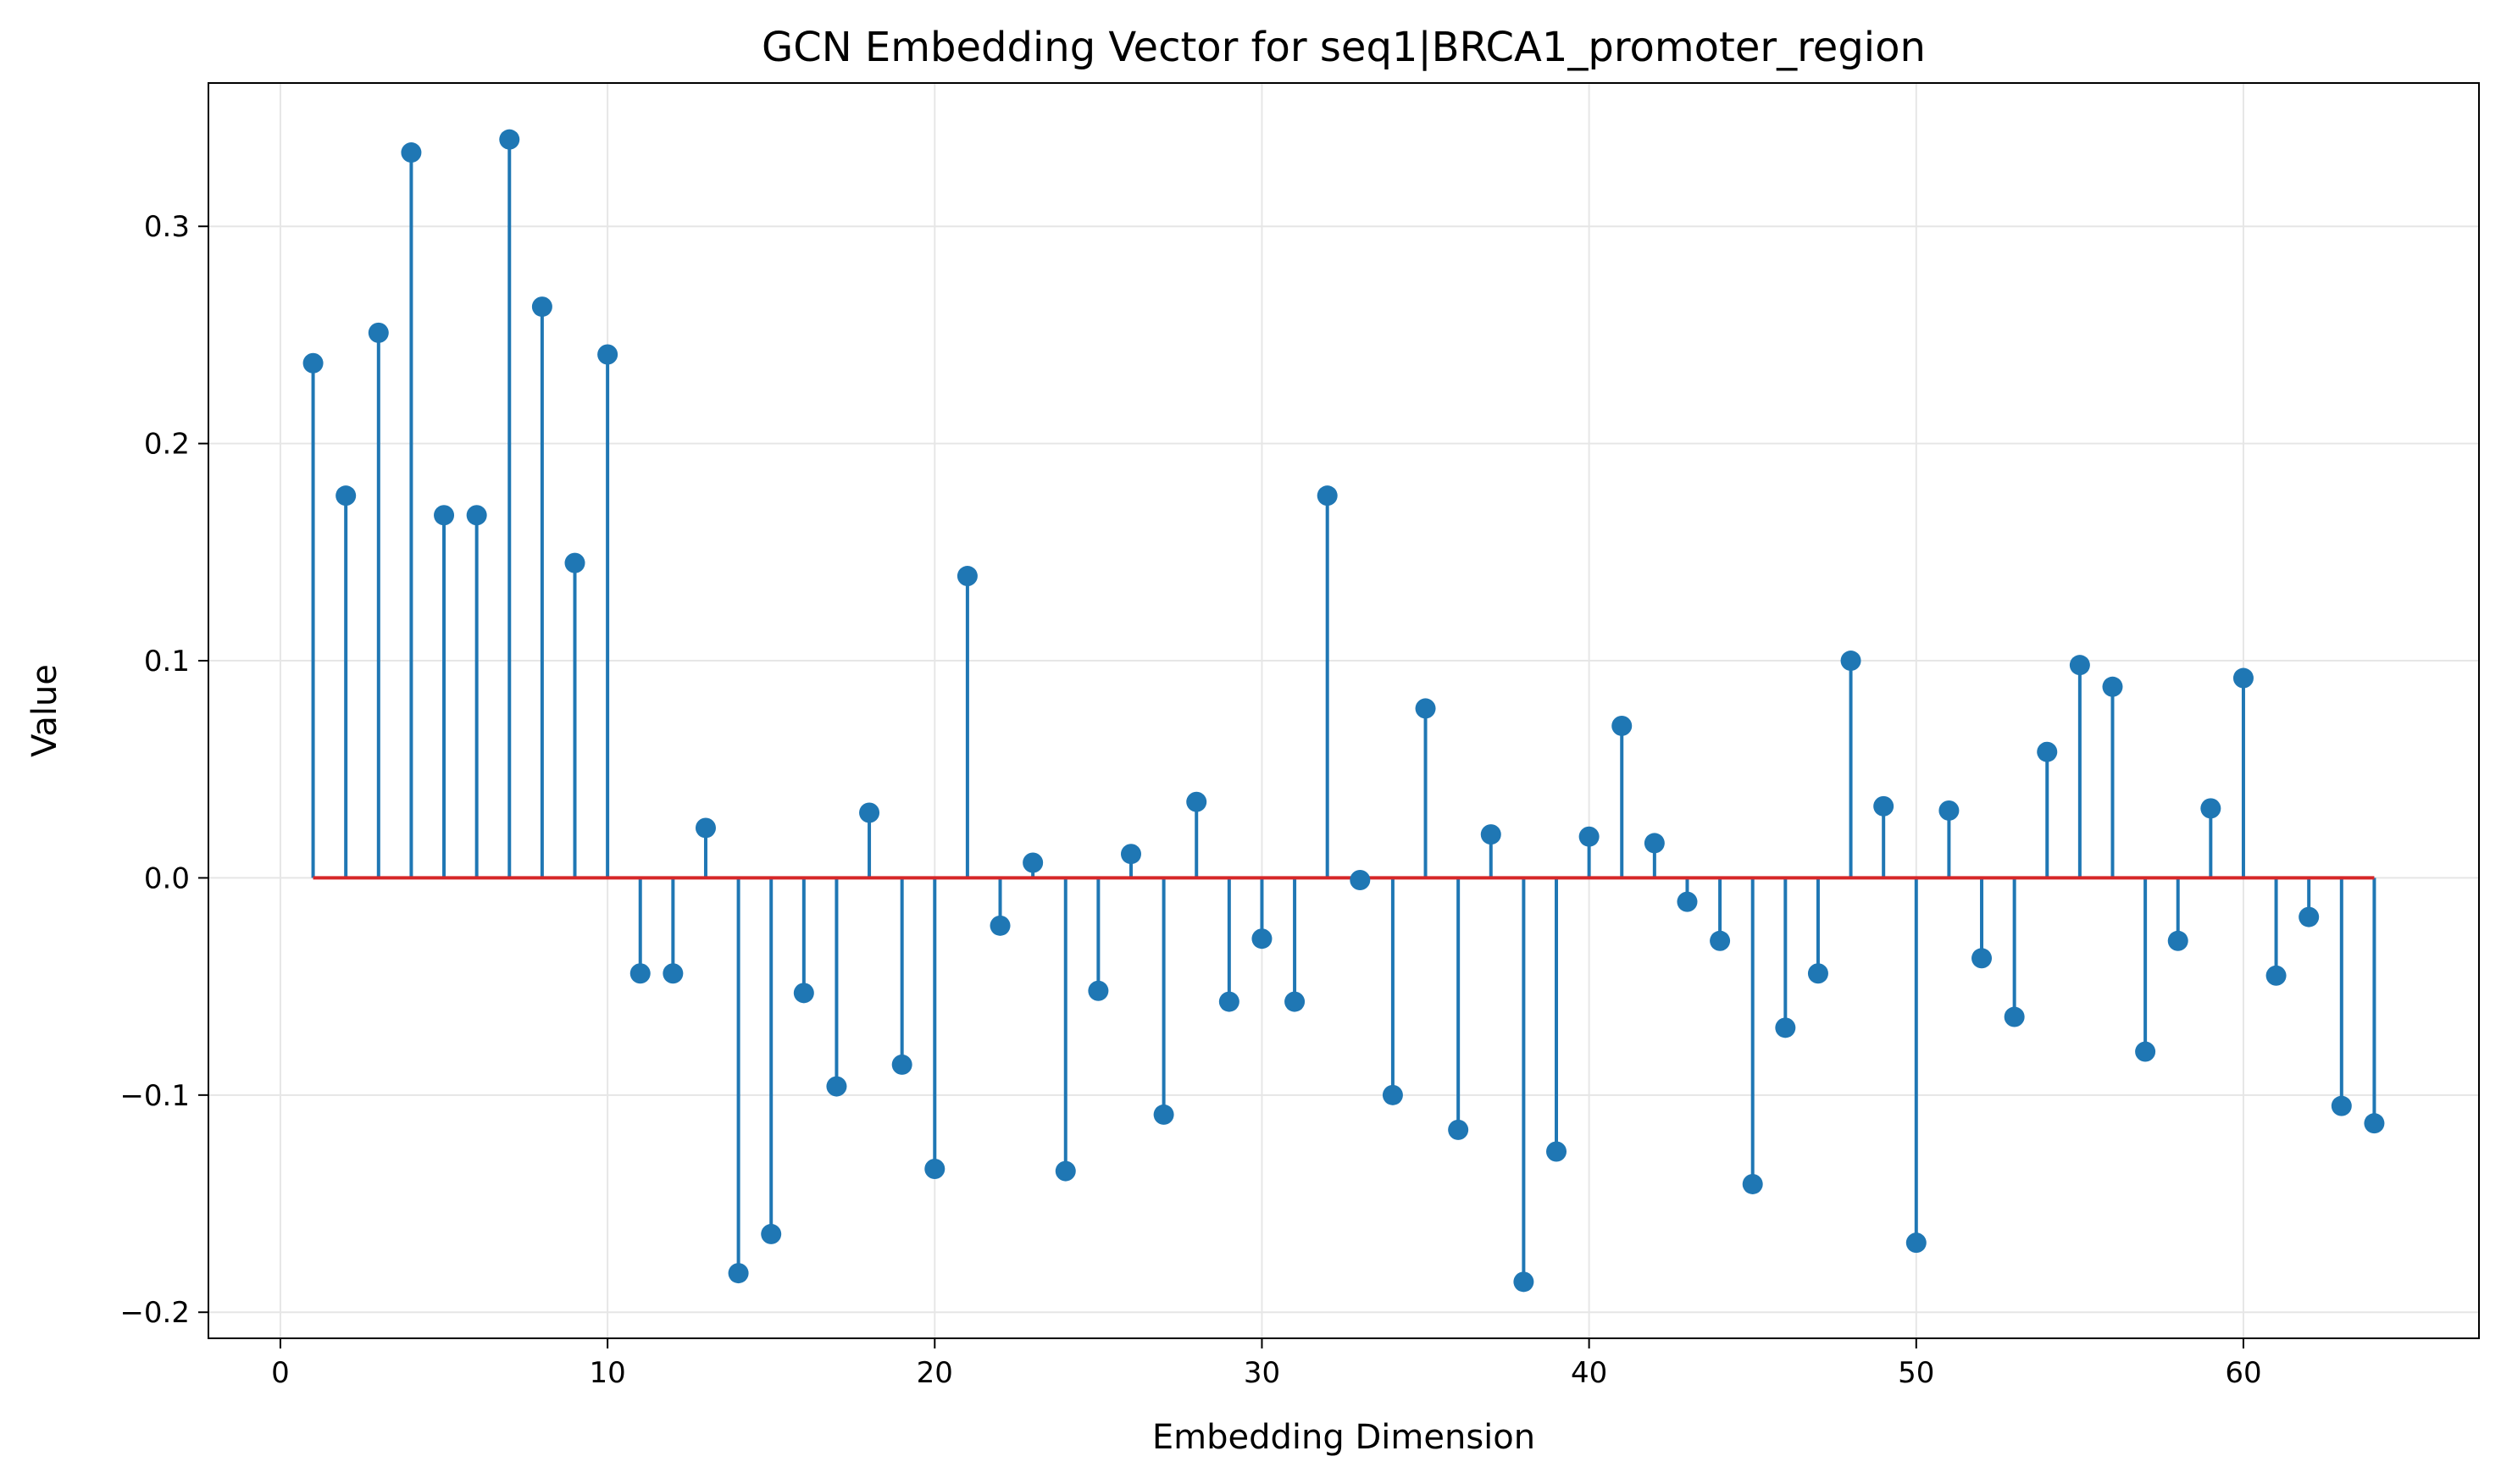 The height and width of the screenshot is (1484, 2501). What do you see at coordinates (280, 1373) in the screenshot?
I see `x-tick-label: 0` at bounding box center [280, 1373].